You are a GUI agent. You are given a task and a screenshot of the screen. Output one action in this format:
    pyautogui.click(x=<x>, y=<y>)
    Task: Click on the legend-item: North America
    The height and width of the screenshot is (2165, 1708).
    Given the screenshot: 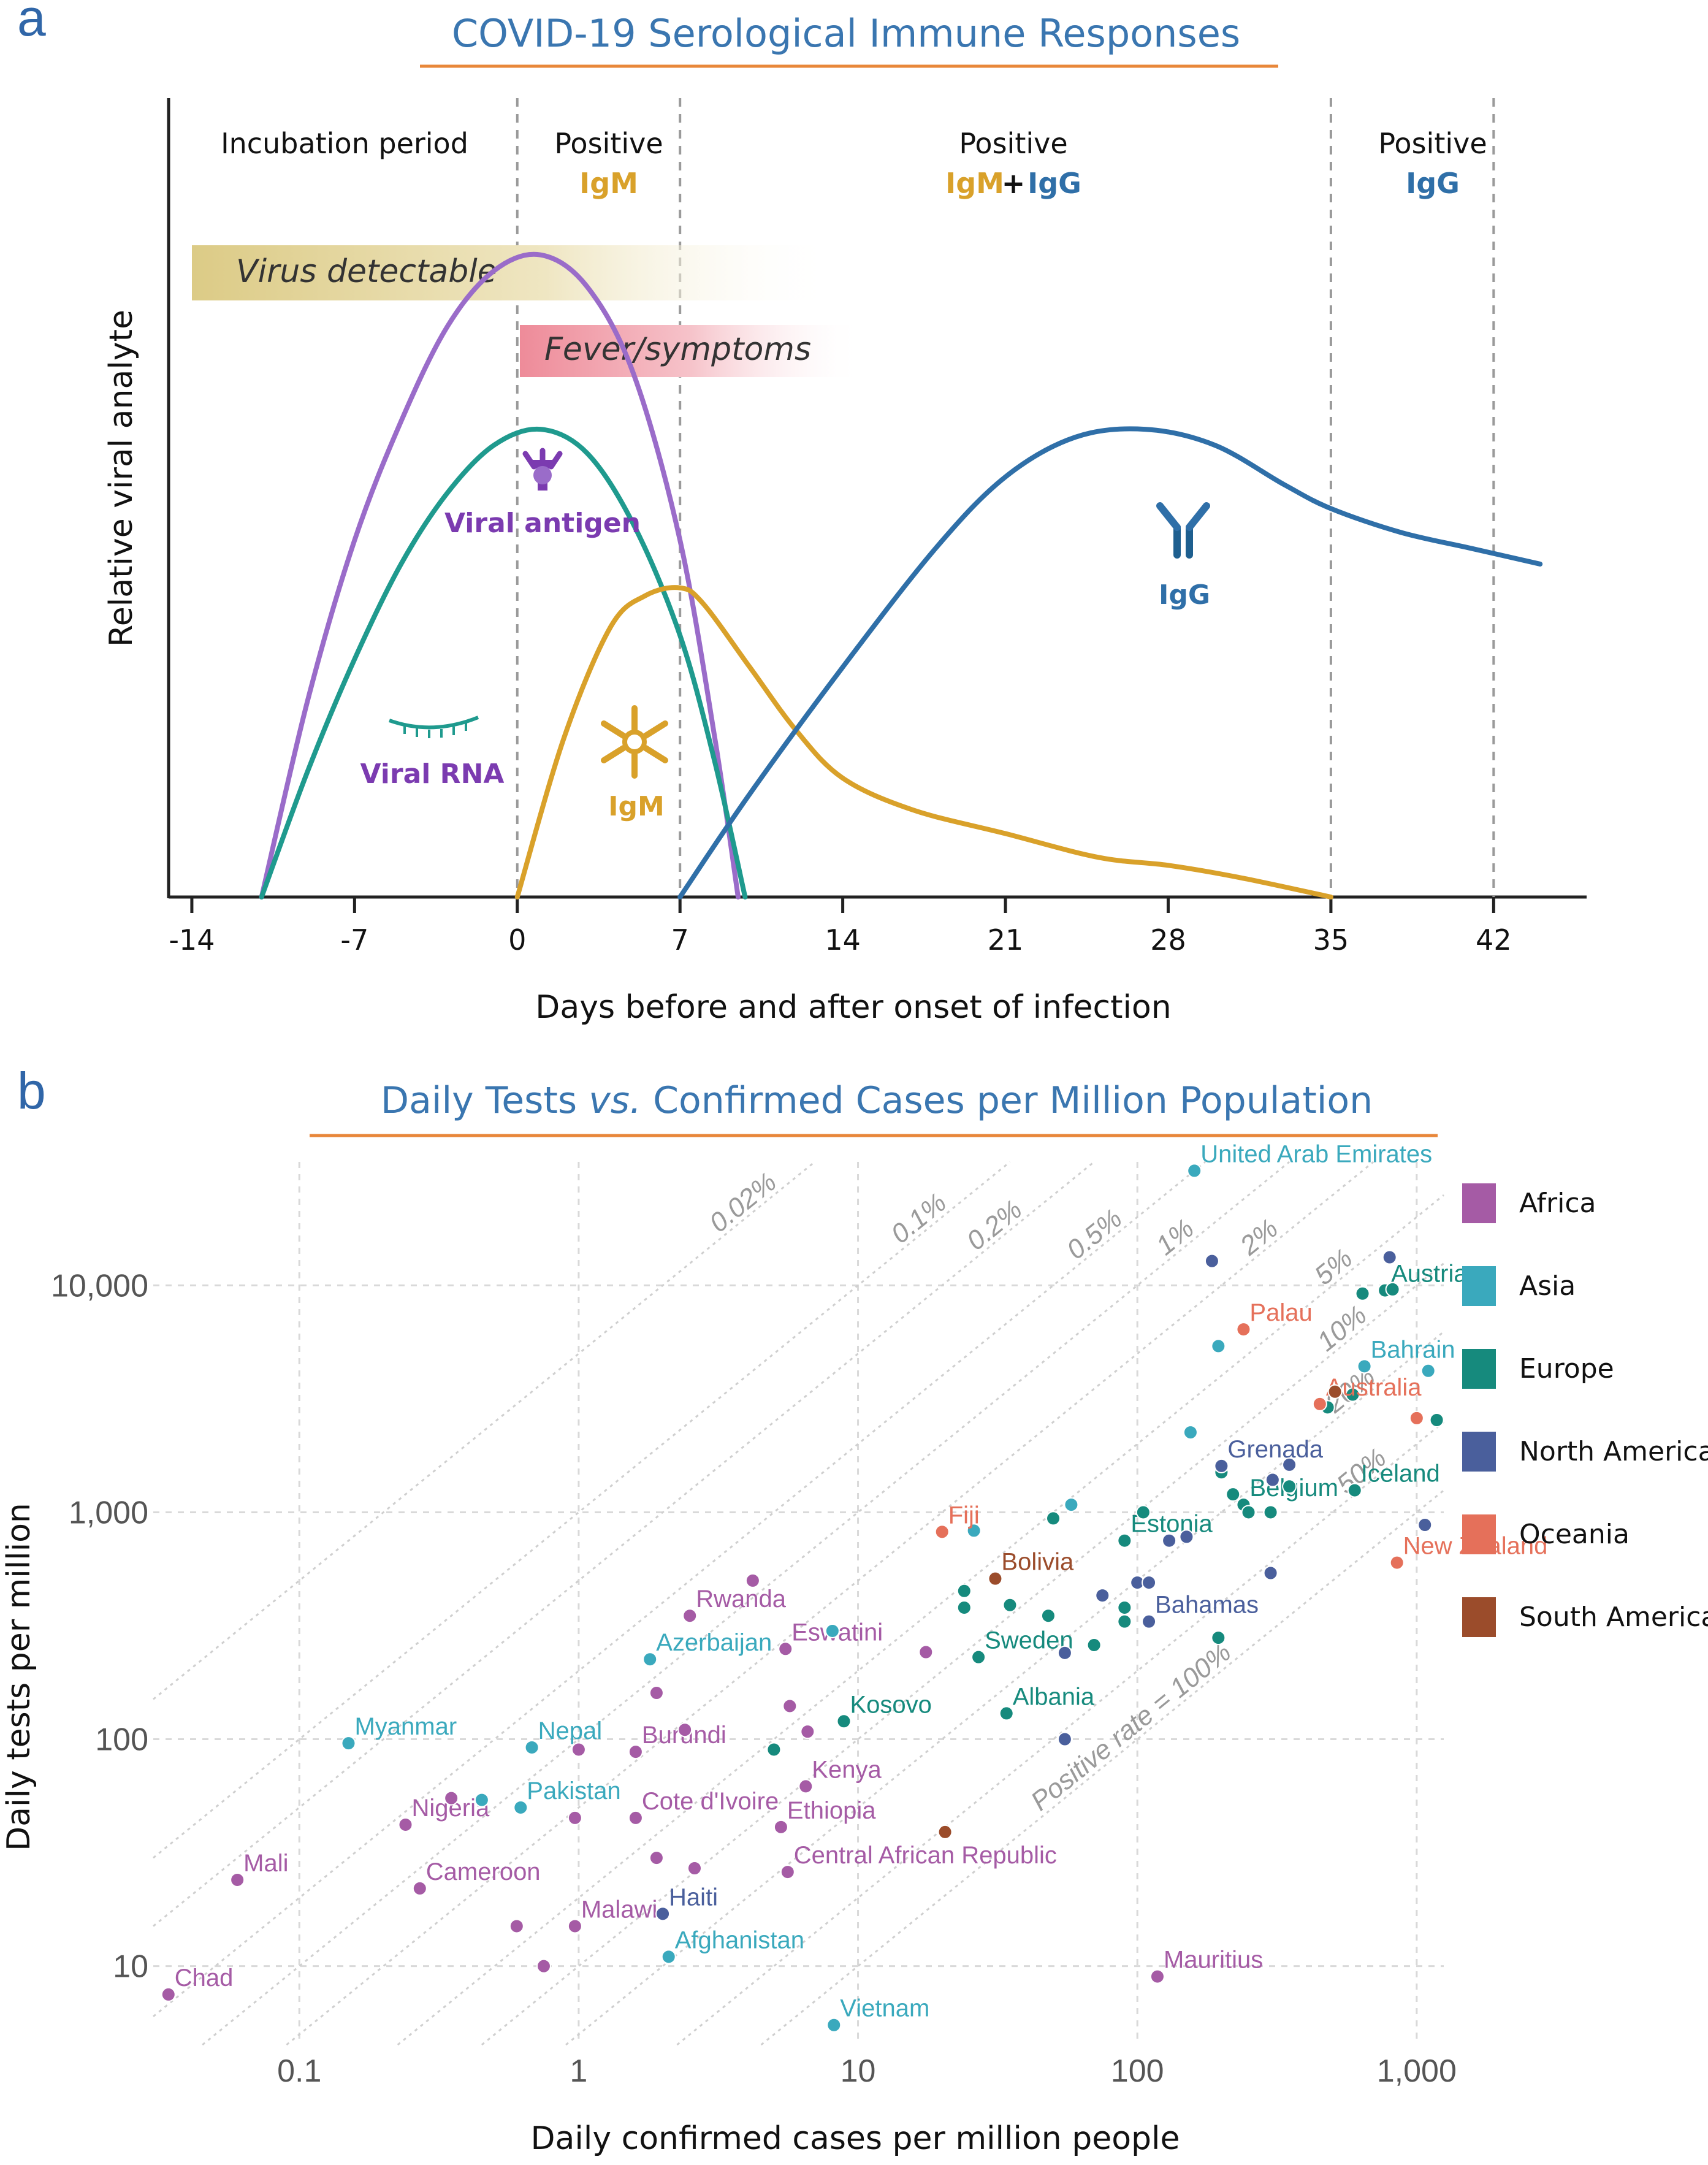 What is the action you would take?
    pyautogui.click(x=1585, y=1452)
    